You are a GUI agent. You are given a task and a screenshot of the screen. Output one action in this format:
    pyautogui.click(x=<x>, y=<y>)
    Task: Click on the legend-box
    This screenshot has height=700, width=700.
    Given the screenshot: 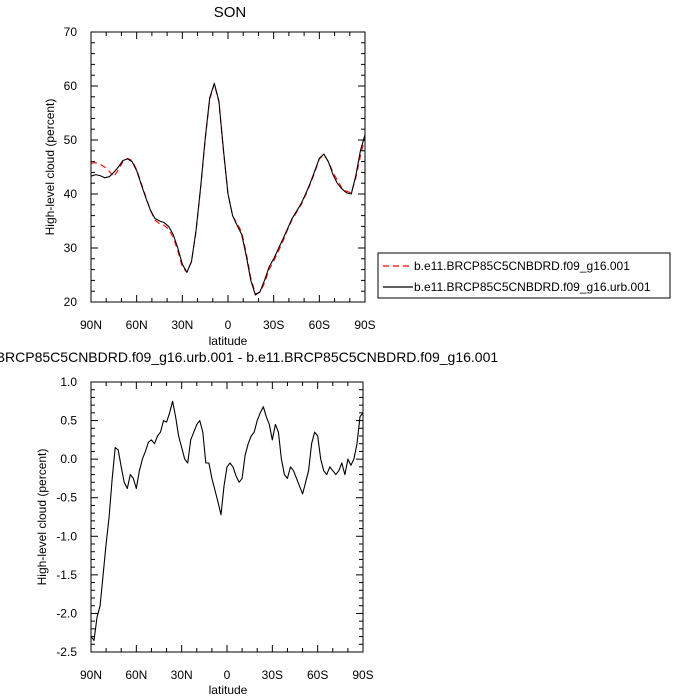 What is the action you would take?
    pyautogui.click(x=524, y=275)
    